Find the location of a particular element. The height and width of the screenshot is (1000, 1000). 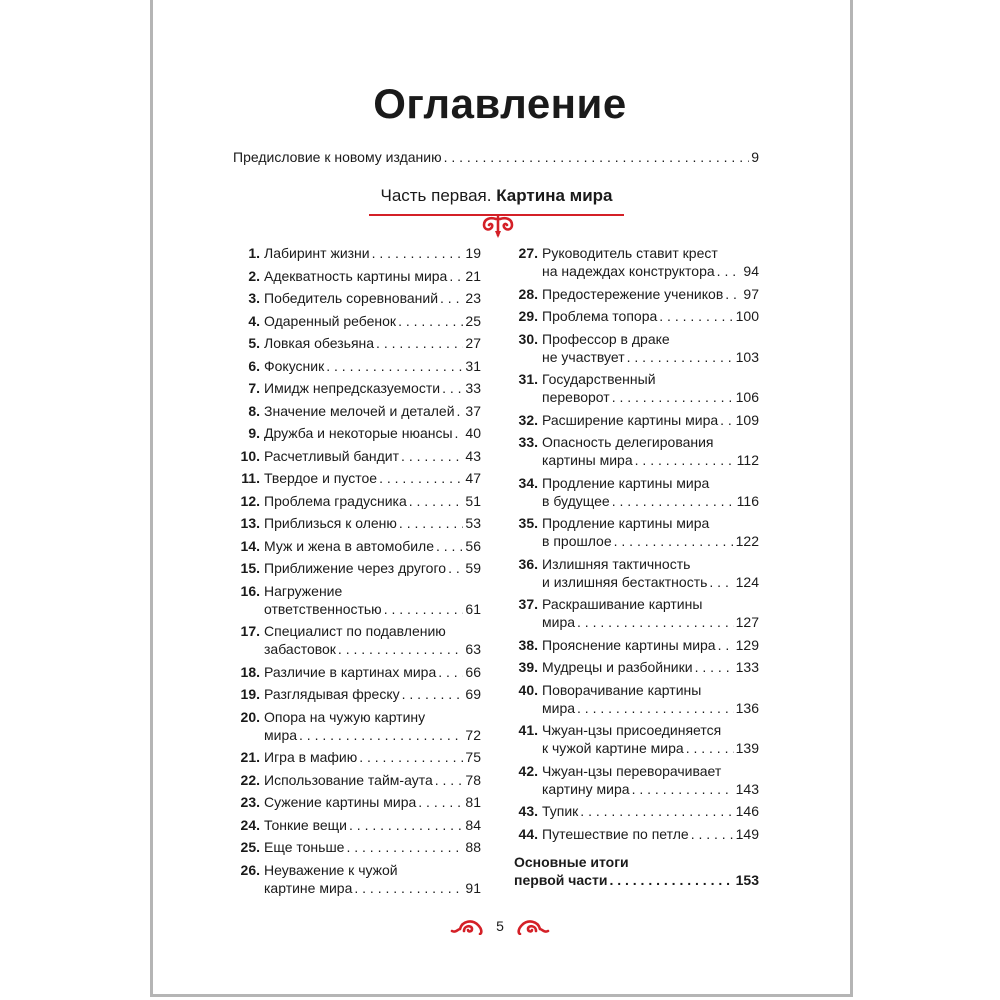

toc-entry: 37.Раскрашивание картины мира 127 is located at coordinates (629, 615).